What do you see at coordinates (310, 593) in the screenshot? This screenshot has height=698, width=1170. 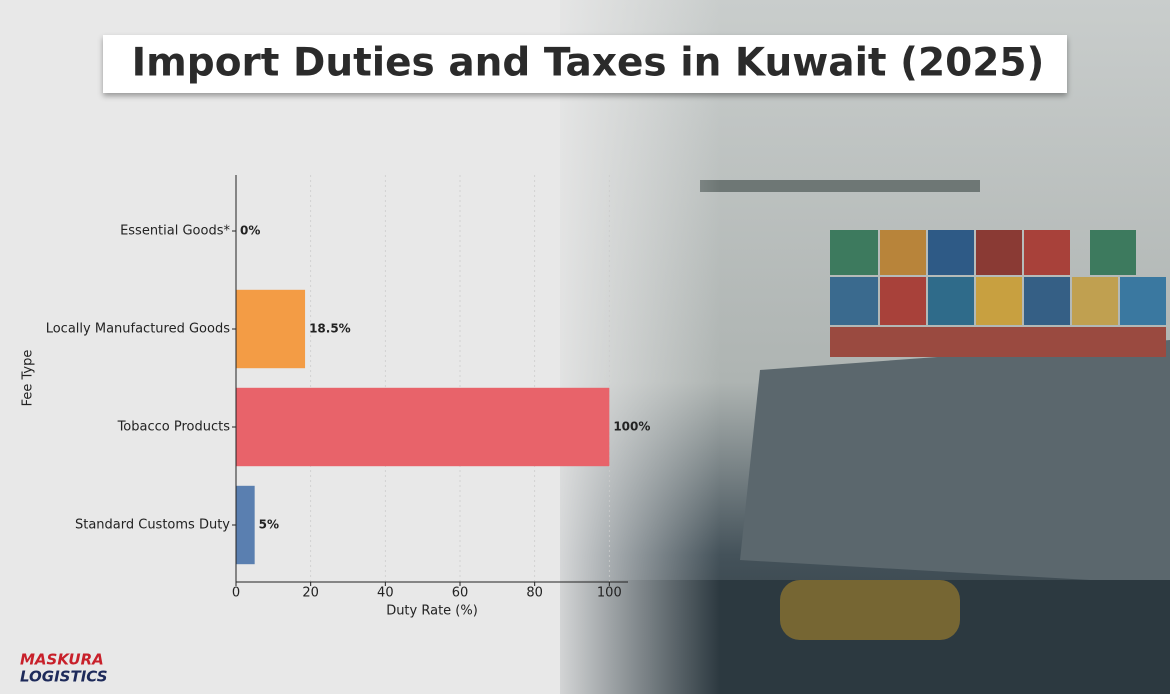 I see `x-tick-label: 20` at bounding box center [310, 593].